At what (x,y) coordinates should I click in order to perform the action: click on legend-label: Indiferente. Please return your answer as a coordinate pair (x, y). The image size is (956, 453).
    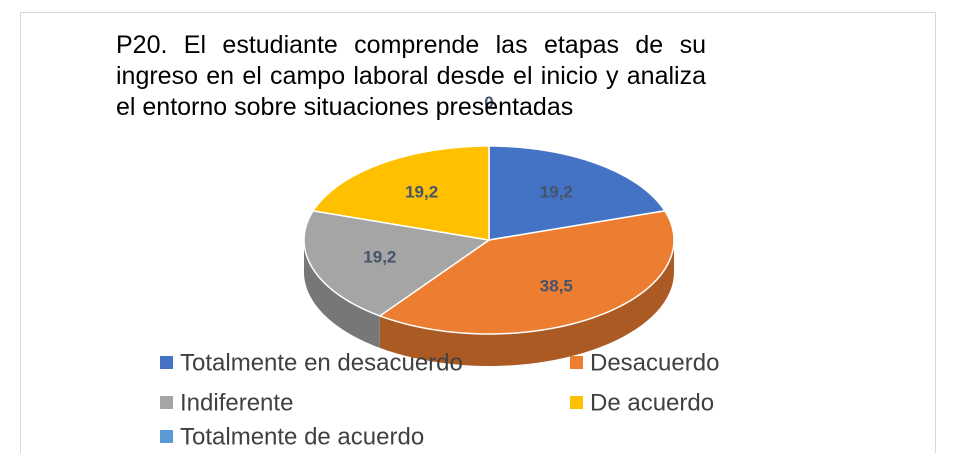
    Looking at the image, I should click on (236, 402).